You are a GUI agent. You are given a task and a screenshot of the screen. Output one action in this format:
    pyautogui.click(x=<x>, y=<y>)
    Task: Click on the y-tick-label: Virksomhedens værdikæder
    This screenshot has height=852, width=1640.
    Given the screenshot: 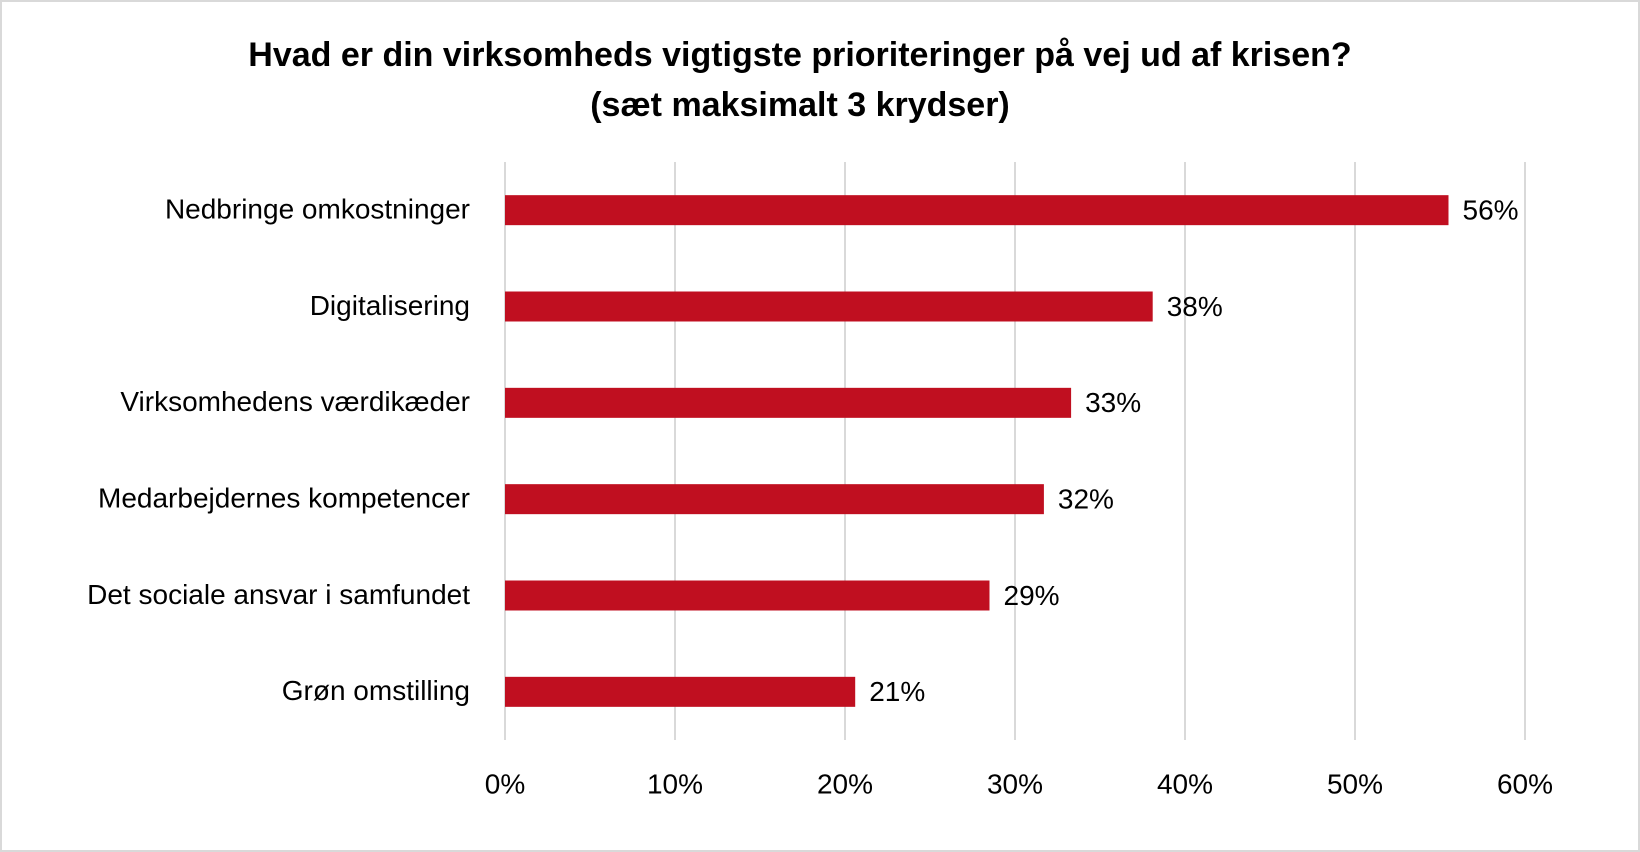 What is the action you would take?
    pyautogui.click(x=295, y=401)
    